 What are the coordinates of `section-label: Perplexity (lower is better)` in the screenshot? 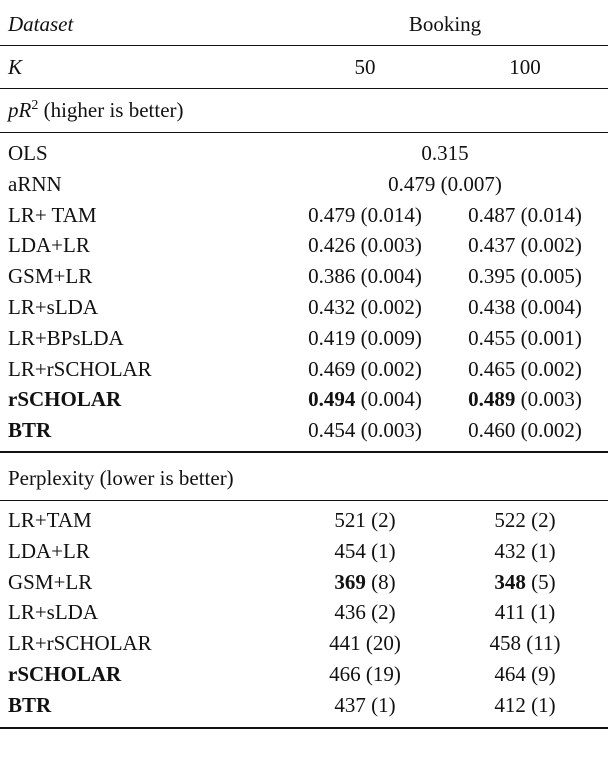 It's located at (121, 478).